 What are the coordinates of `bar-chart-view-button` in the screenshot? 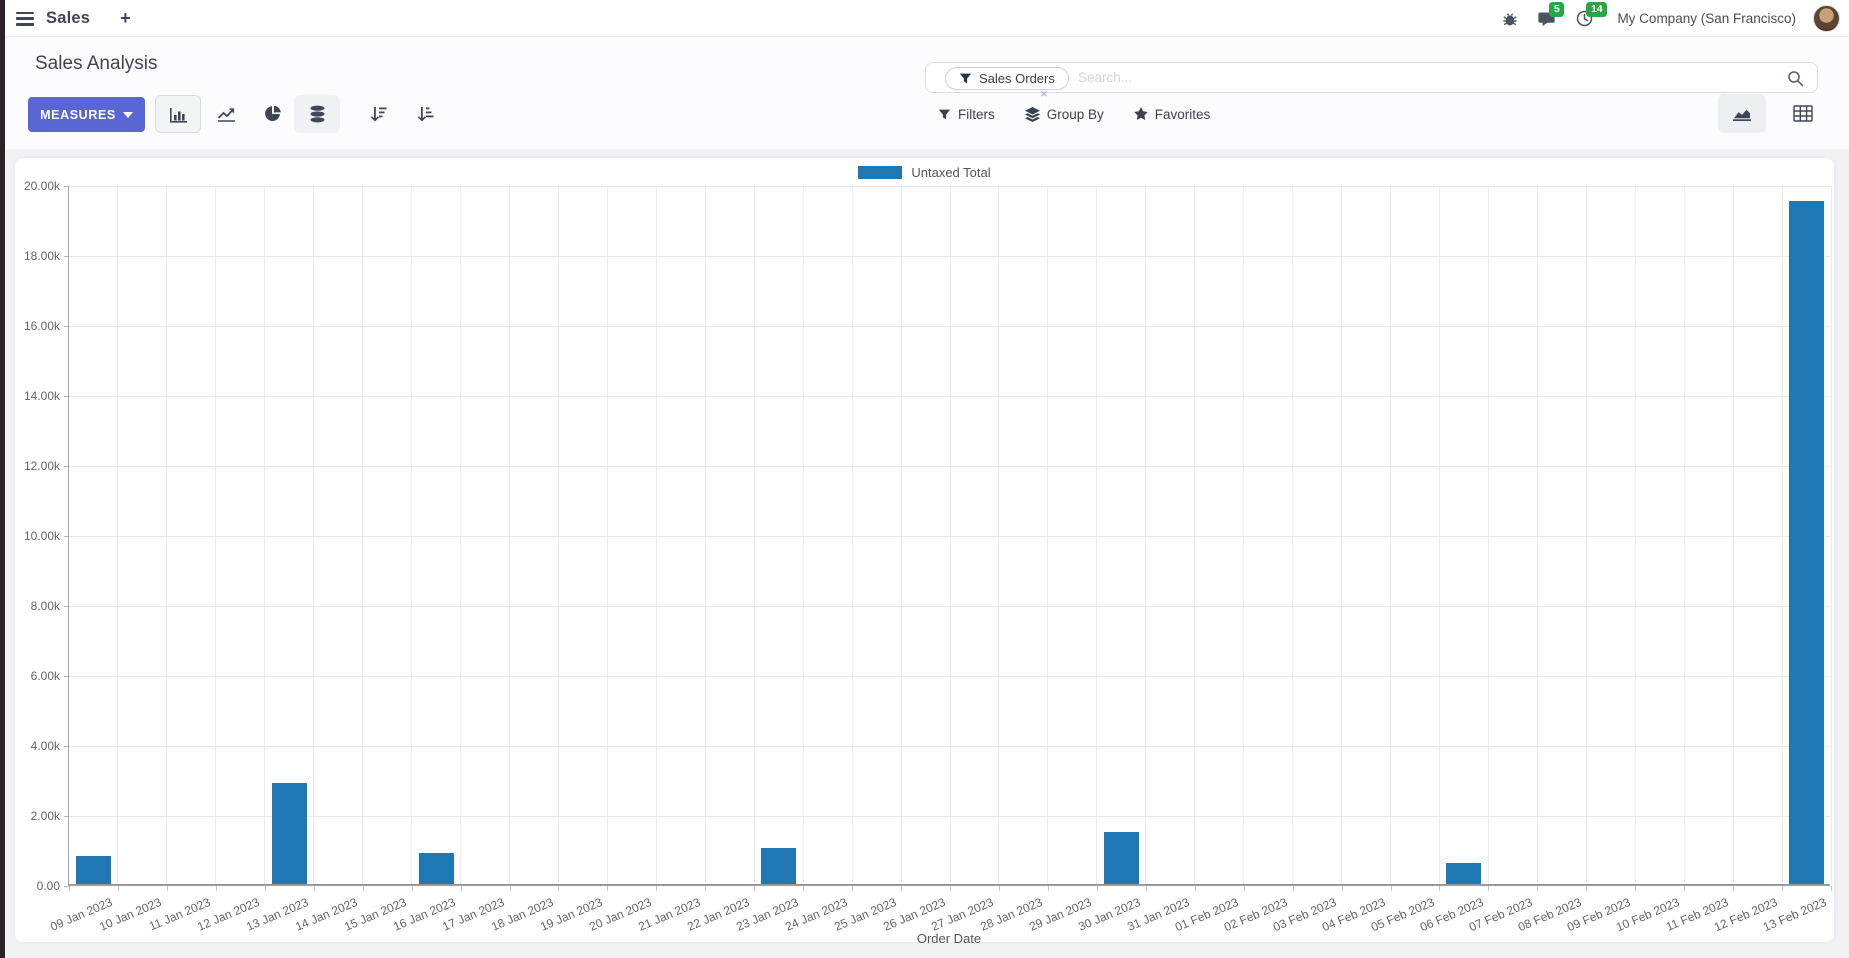 It's located at (178, 114).